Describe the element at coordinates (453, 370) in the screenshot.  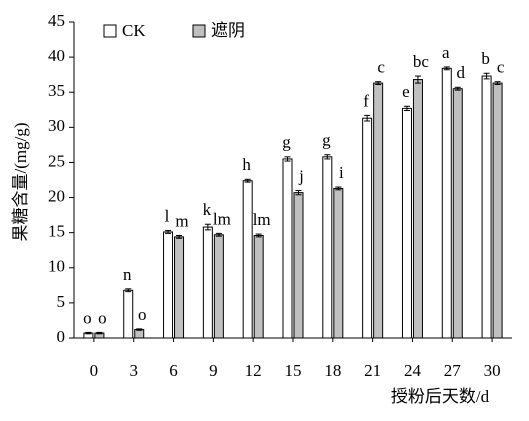
I see `x-tick-label: 27` at that location.